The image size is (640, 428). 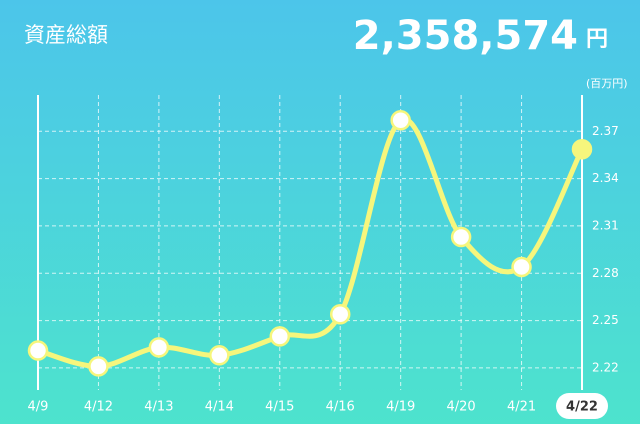 I want to click on x-tick-label: 4/15, so click(x=279, y=407).